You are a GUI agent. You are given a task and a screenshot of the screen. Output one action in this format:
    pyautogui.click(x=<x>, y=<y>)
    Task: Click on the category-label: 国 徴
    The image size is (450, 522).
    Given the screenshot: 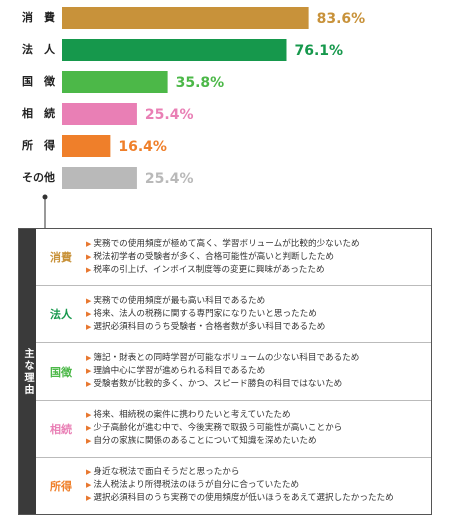 What is the action you would take?
    pyautogui.click(x=39, y=81)
    